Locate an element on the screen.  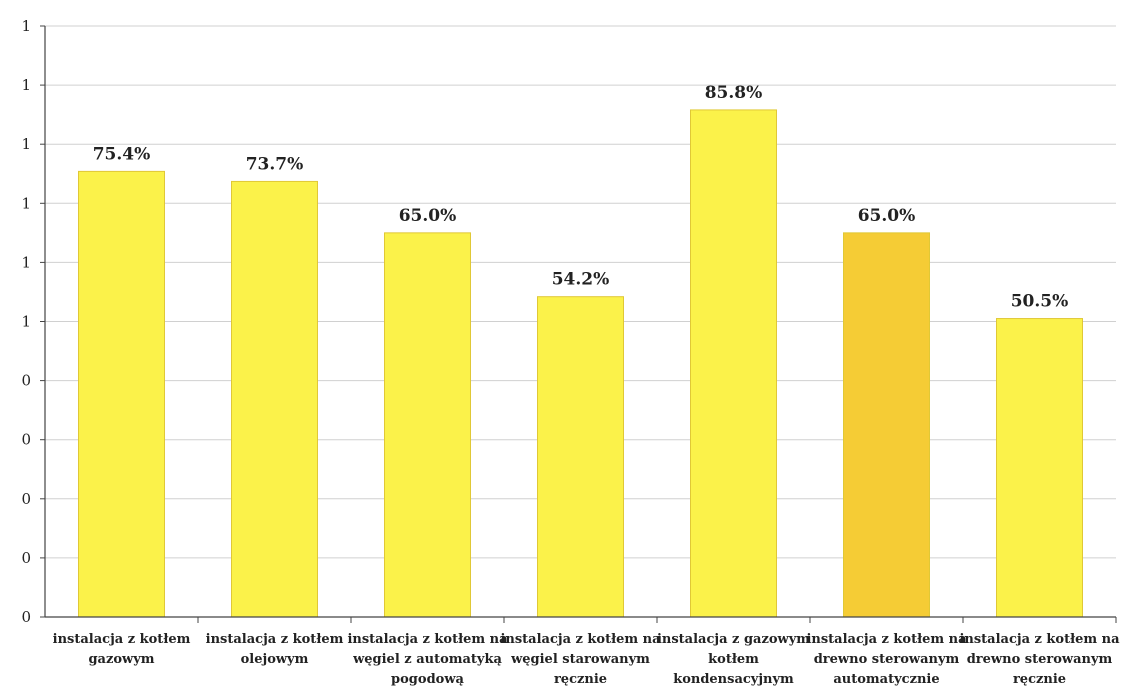
data-label: 73.7% is located at coordinates (275, 164).